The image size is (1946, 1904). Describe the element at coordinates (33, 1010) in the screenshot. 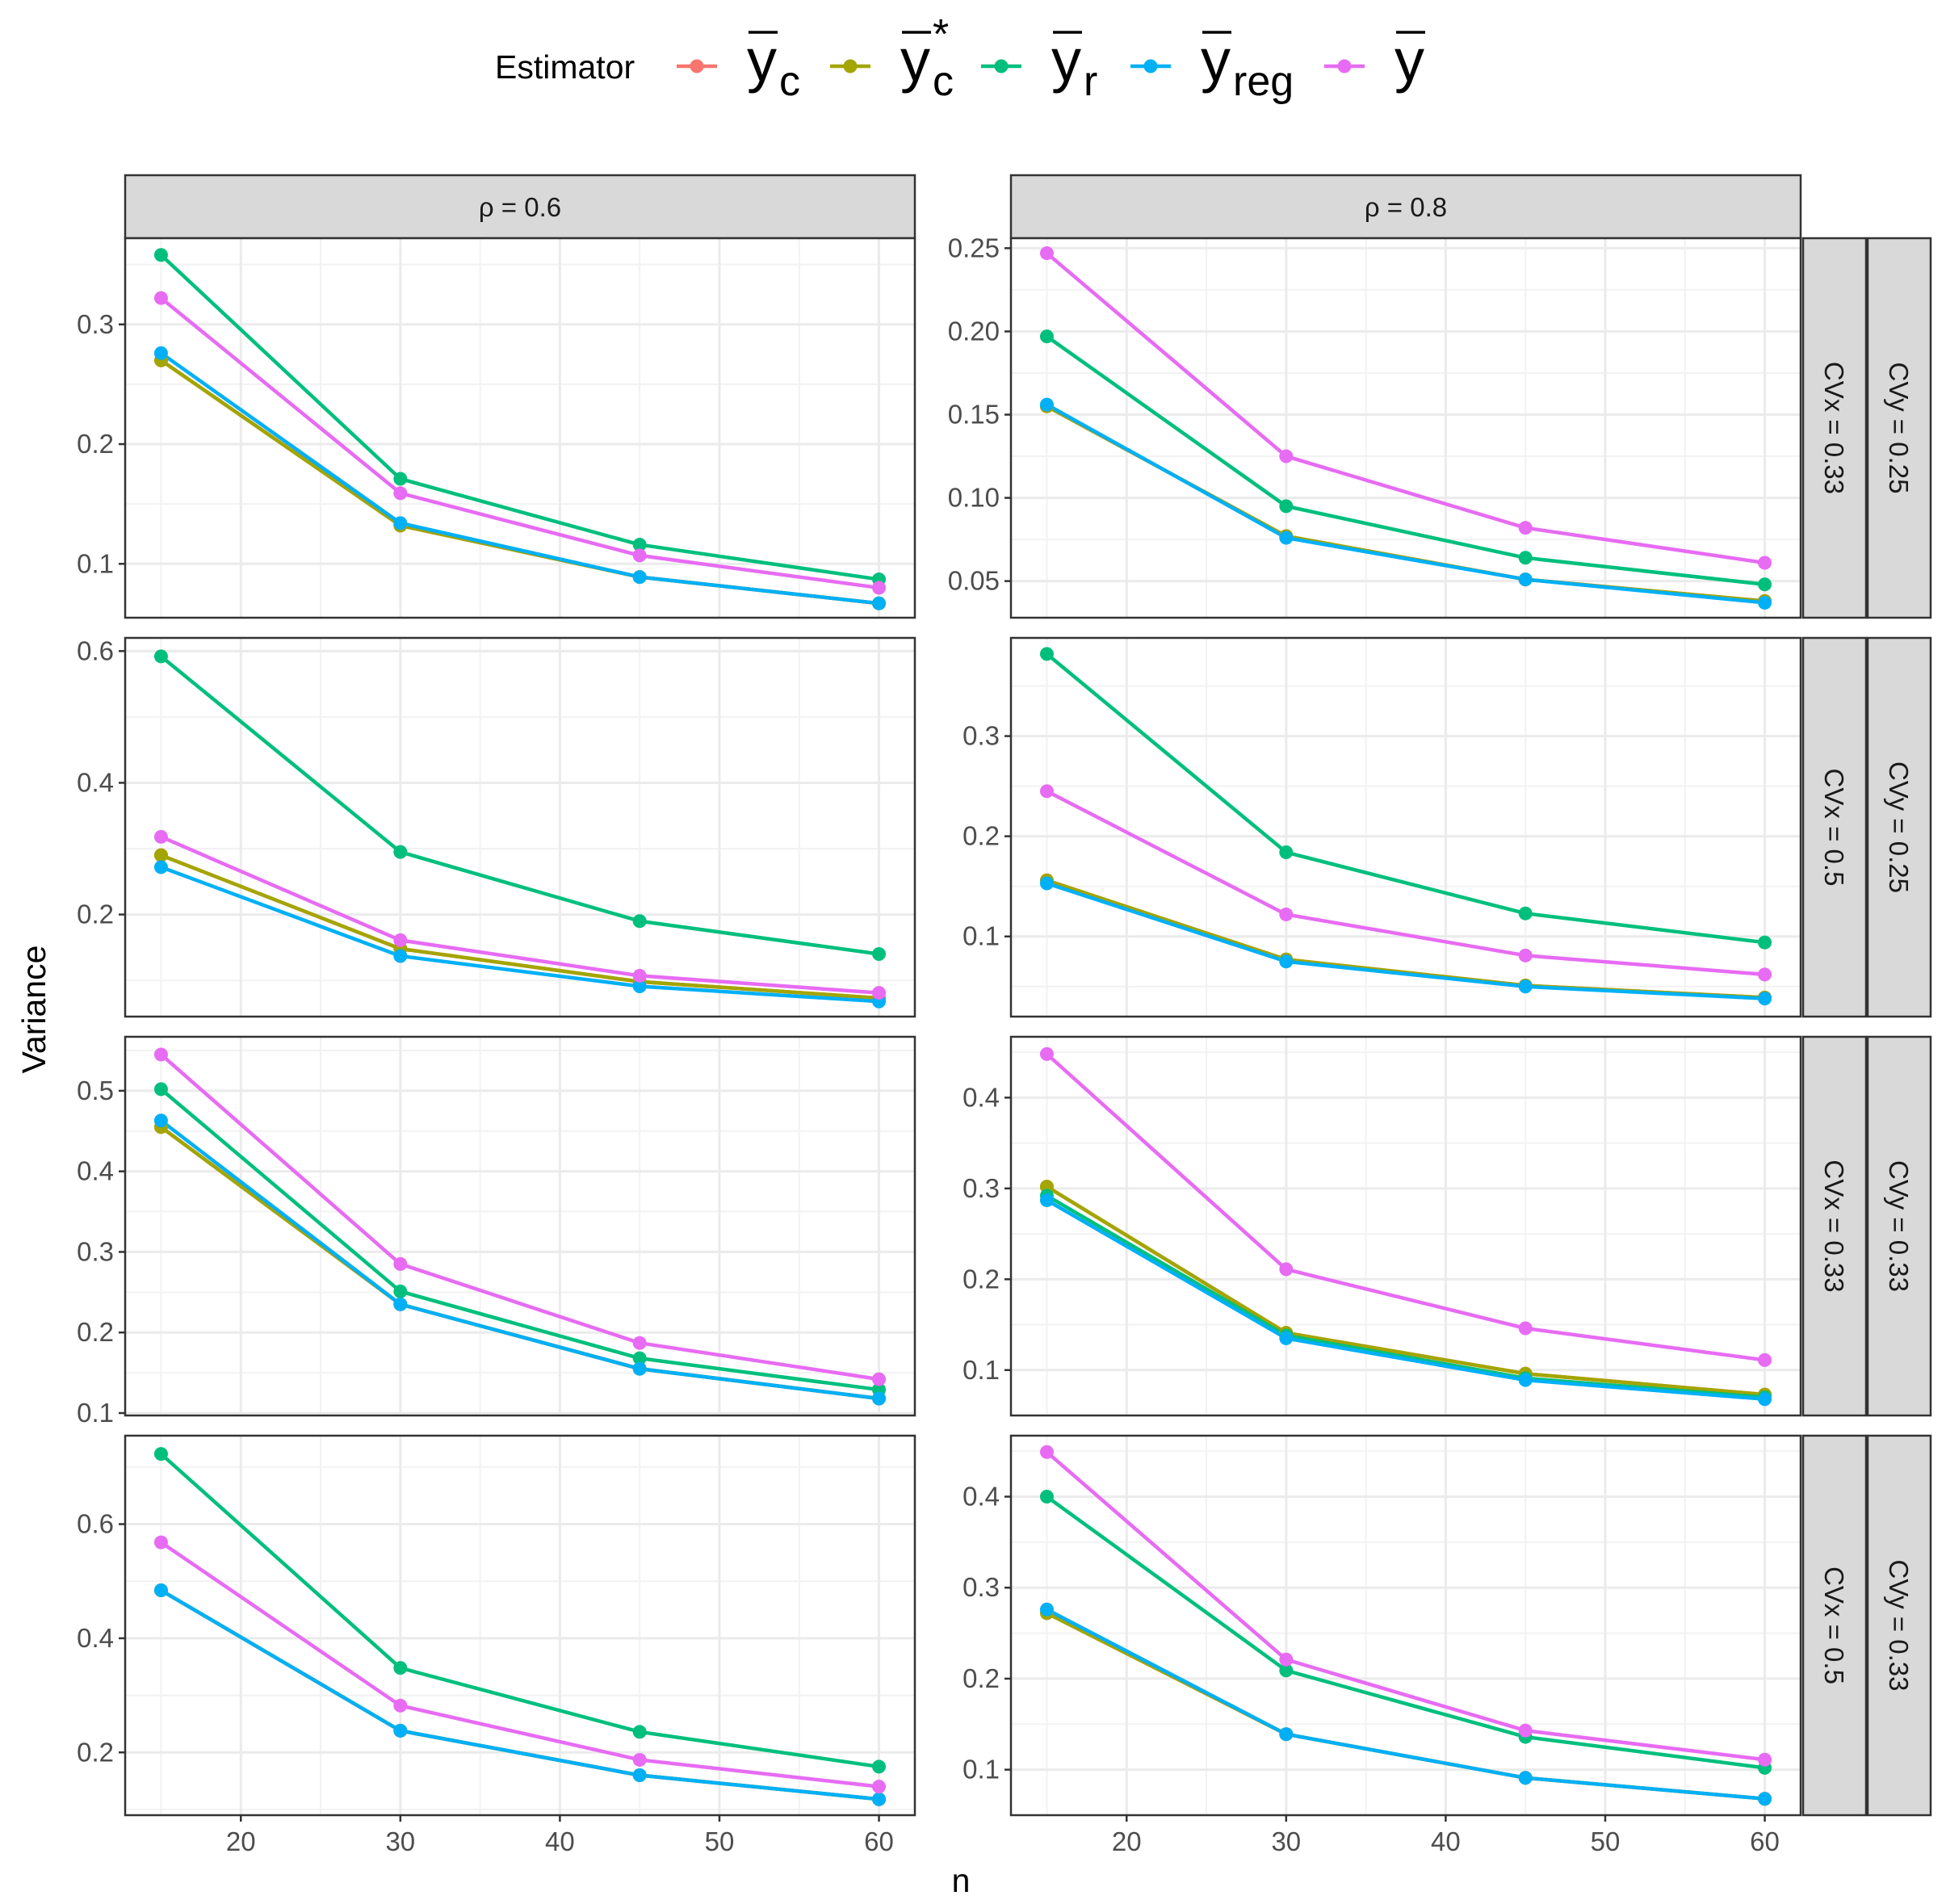

I see `y-axis-title: Variance` at that location.